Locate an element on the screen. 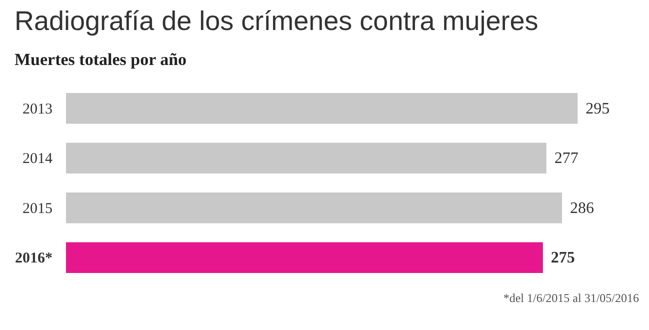  y-tick-label: 2015 is located at coordinates (37, 208).